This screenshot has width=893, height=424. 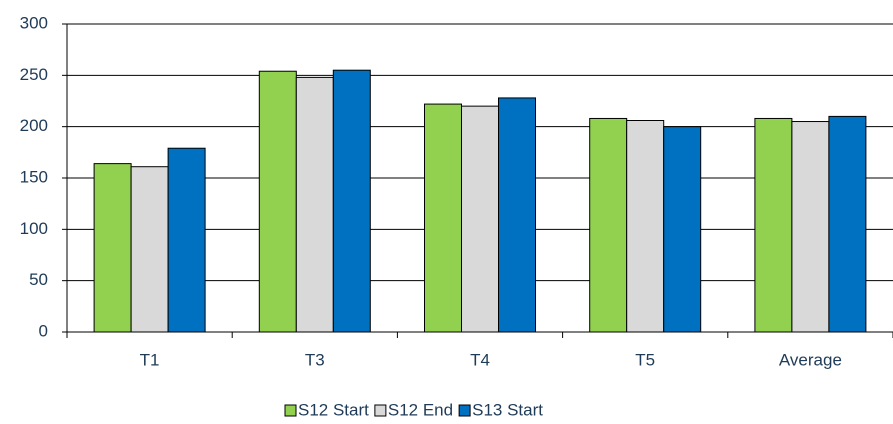 I want to click on legend-label: S13 Start, so click(x=507, y=409).